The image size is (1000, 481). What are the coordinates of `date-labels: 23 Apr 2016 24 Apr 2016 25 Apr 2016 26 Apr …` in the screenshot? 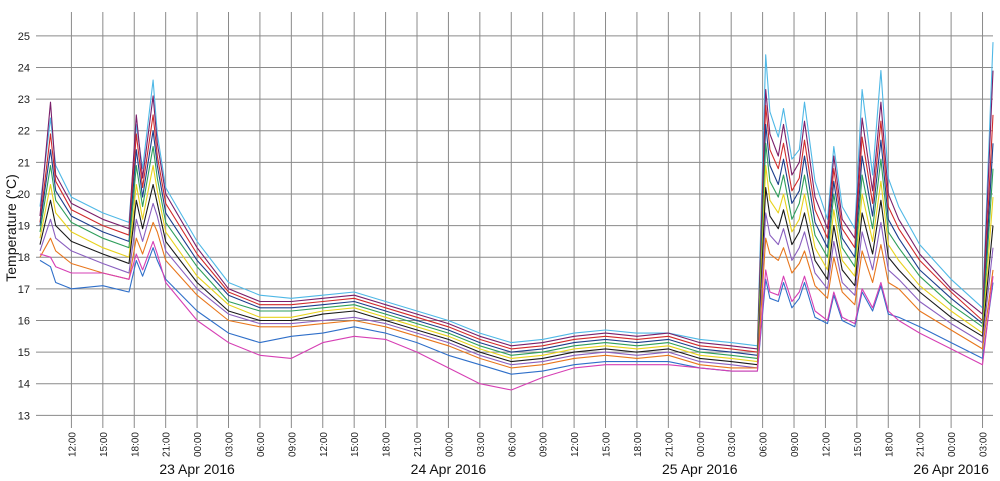 It's located at (574, 469).